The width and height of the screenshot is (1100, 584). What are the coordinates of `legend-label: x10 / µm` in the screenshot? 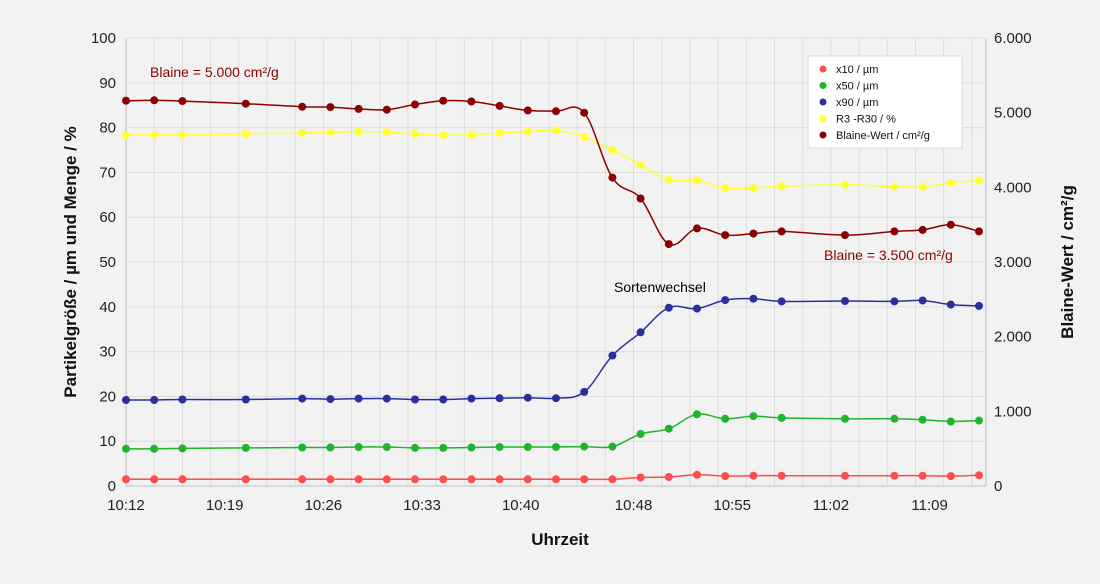 It's located at (857, 70).